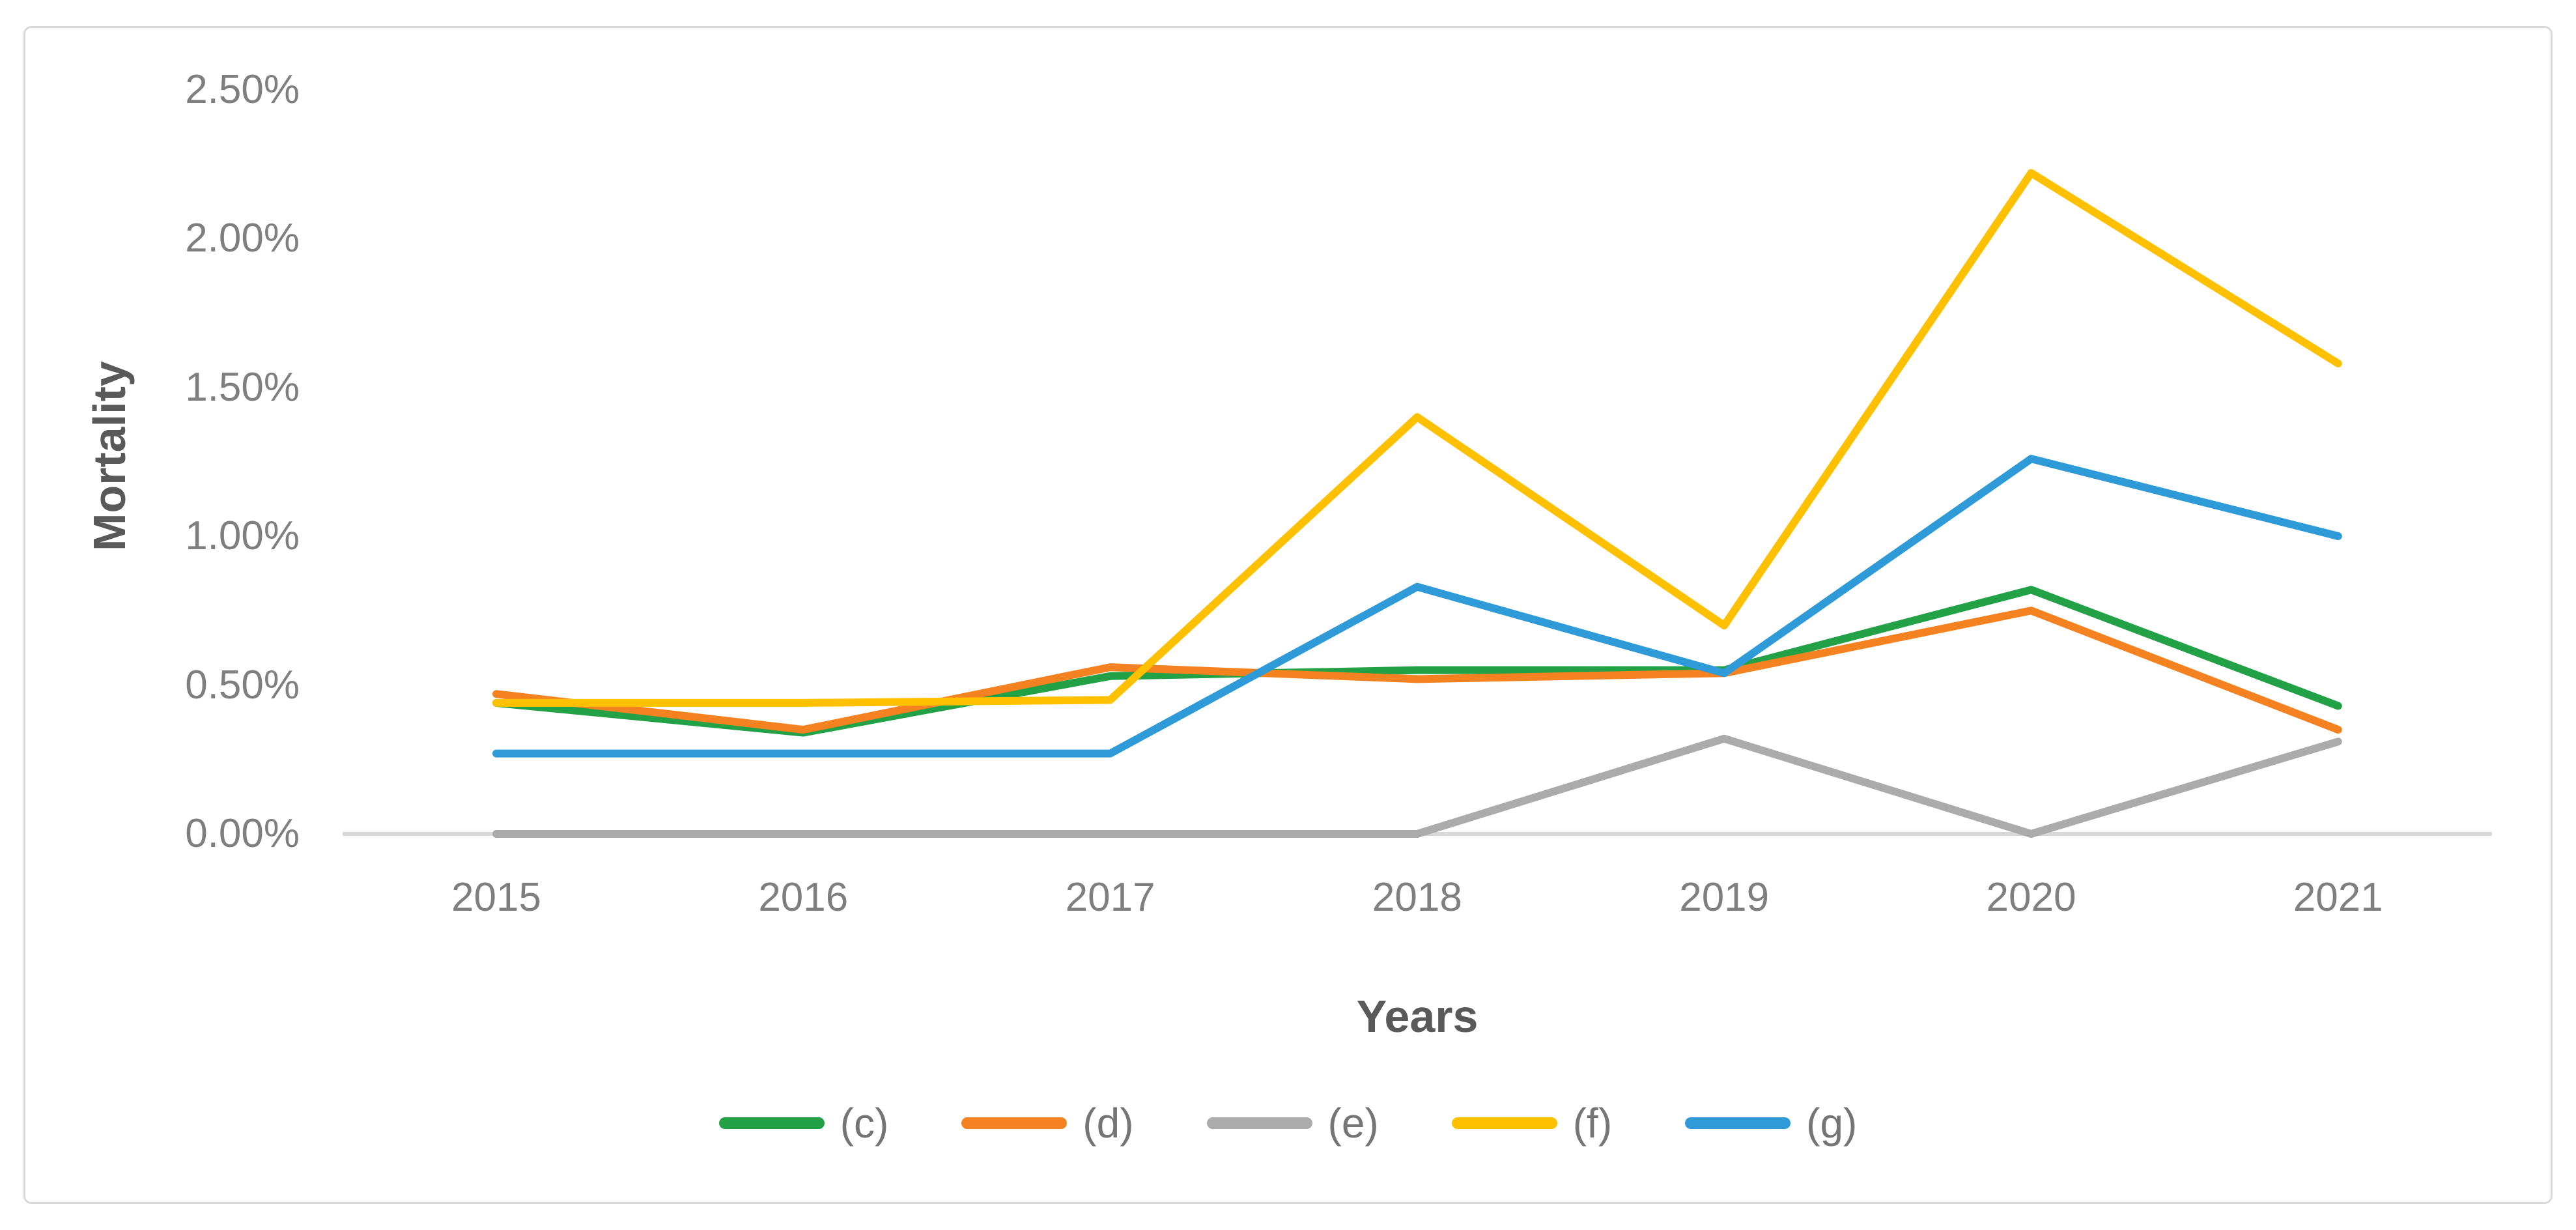 The height and width of the screenshot is (1230, 2576). Describe the element at coordinates (2338, 897) in the screenshot. I see `x-tick-label: 2021` at that location.